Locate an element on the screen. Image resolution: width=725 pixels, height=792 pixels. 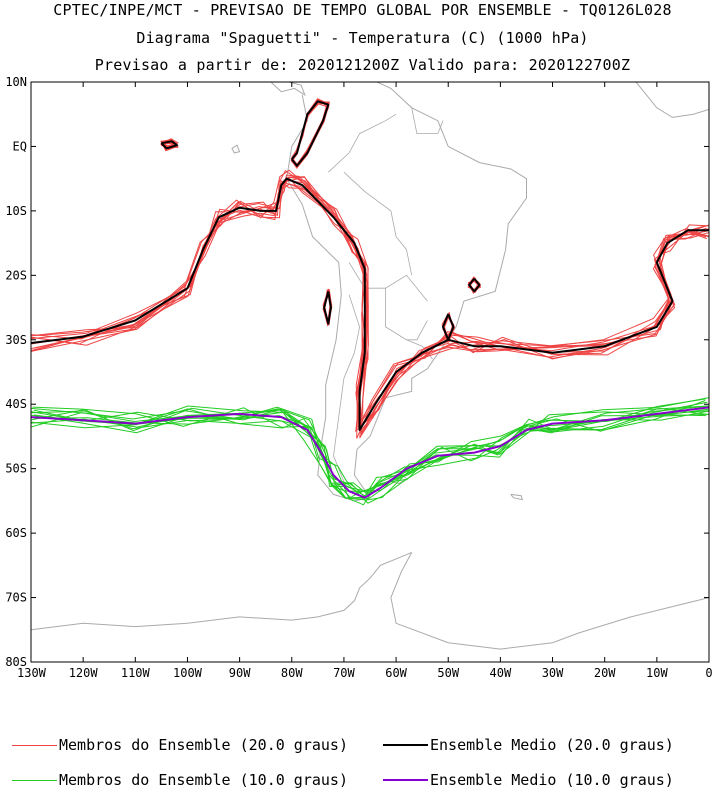
x-tick-label-7: 60W is located at coordinates (396, 673).